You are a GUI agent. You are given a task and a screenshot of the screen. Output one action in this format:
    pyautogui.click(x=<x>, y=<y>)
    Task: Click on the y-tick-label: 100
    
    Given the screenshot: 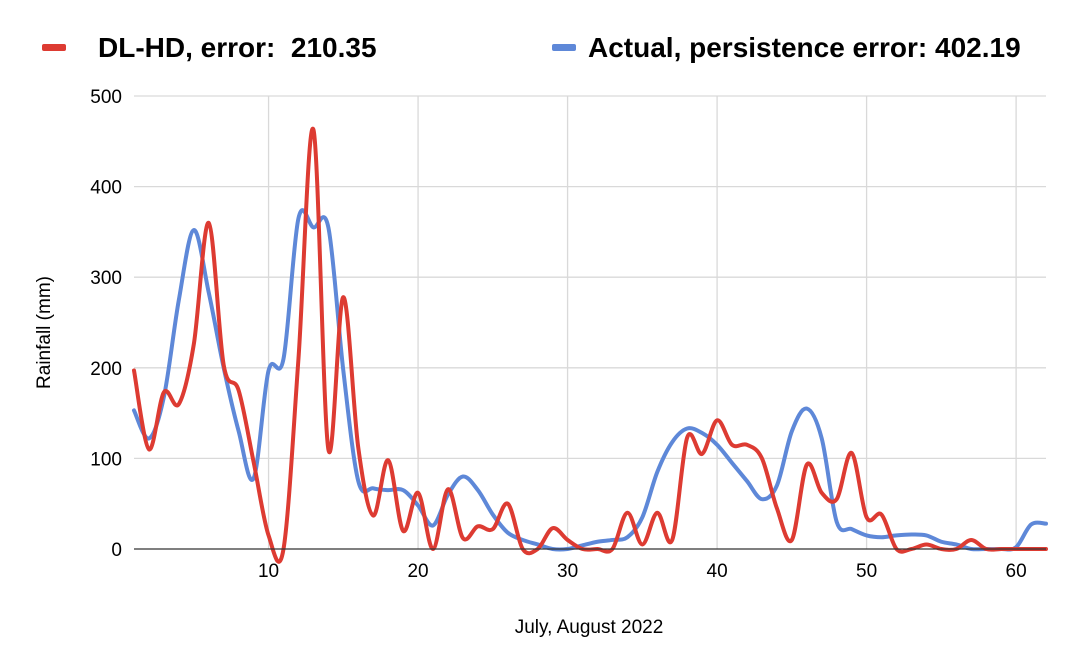 What is the action you would take?
    pyautogui.click(x=106, y=459)
    